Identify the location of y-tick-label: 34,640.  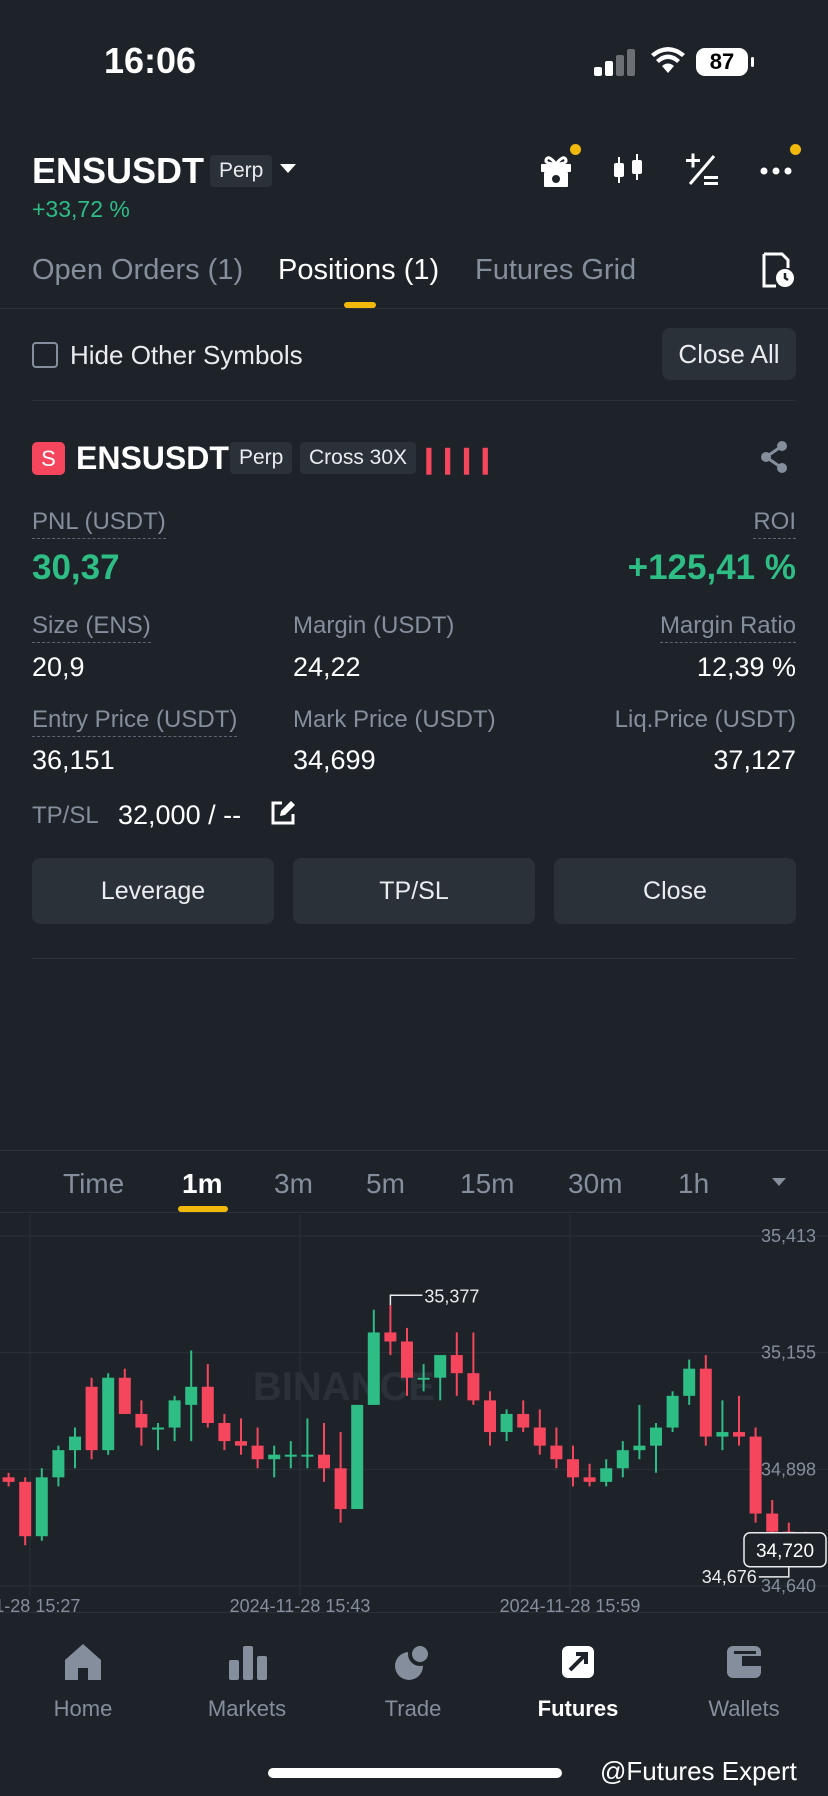
(788, 1586).